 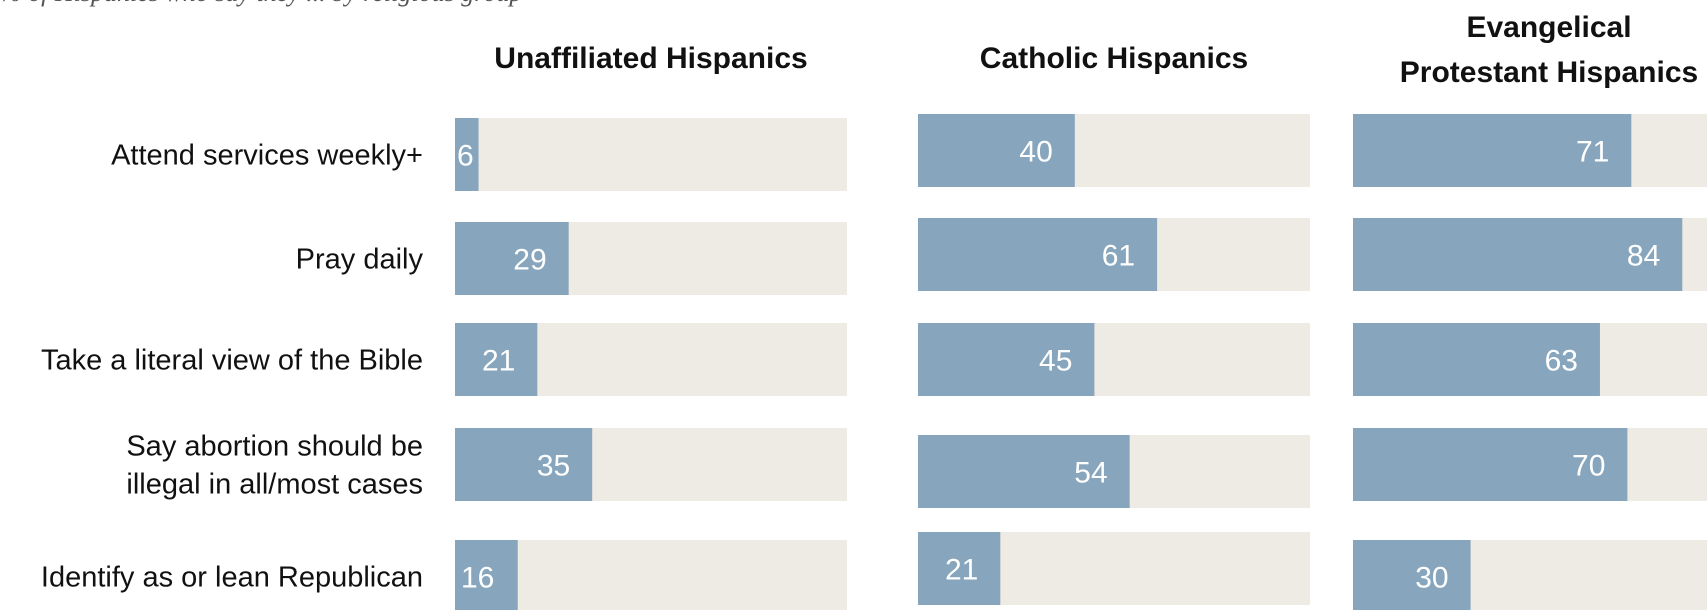 I want to click on data-label: 70, so click(x=1588, y=466).